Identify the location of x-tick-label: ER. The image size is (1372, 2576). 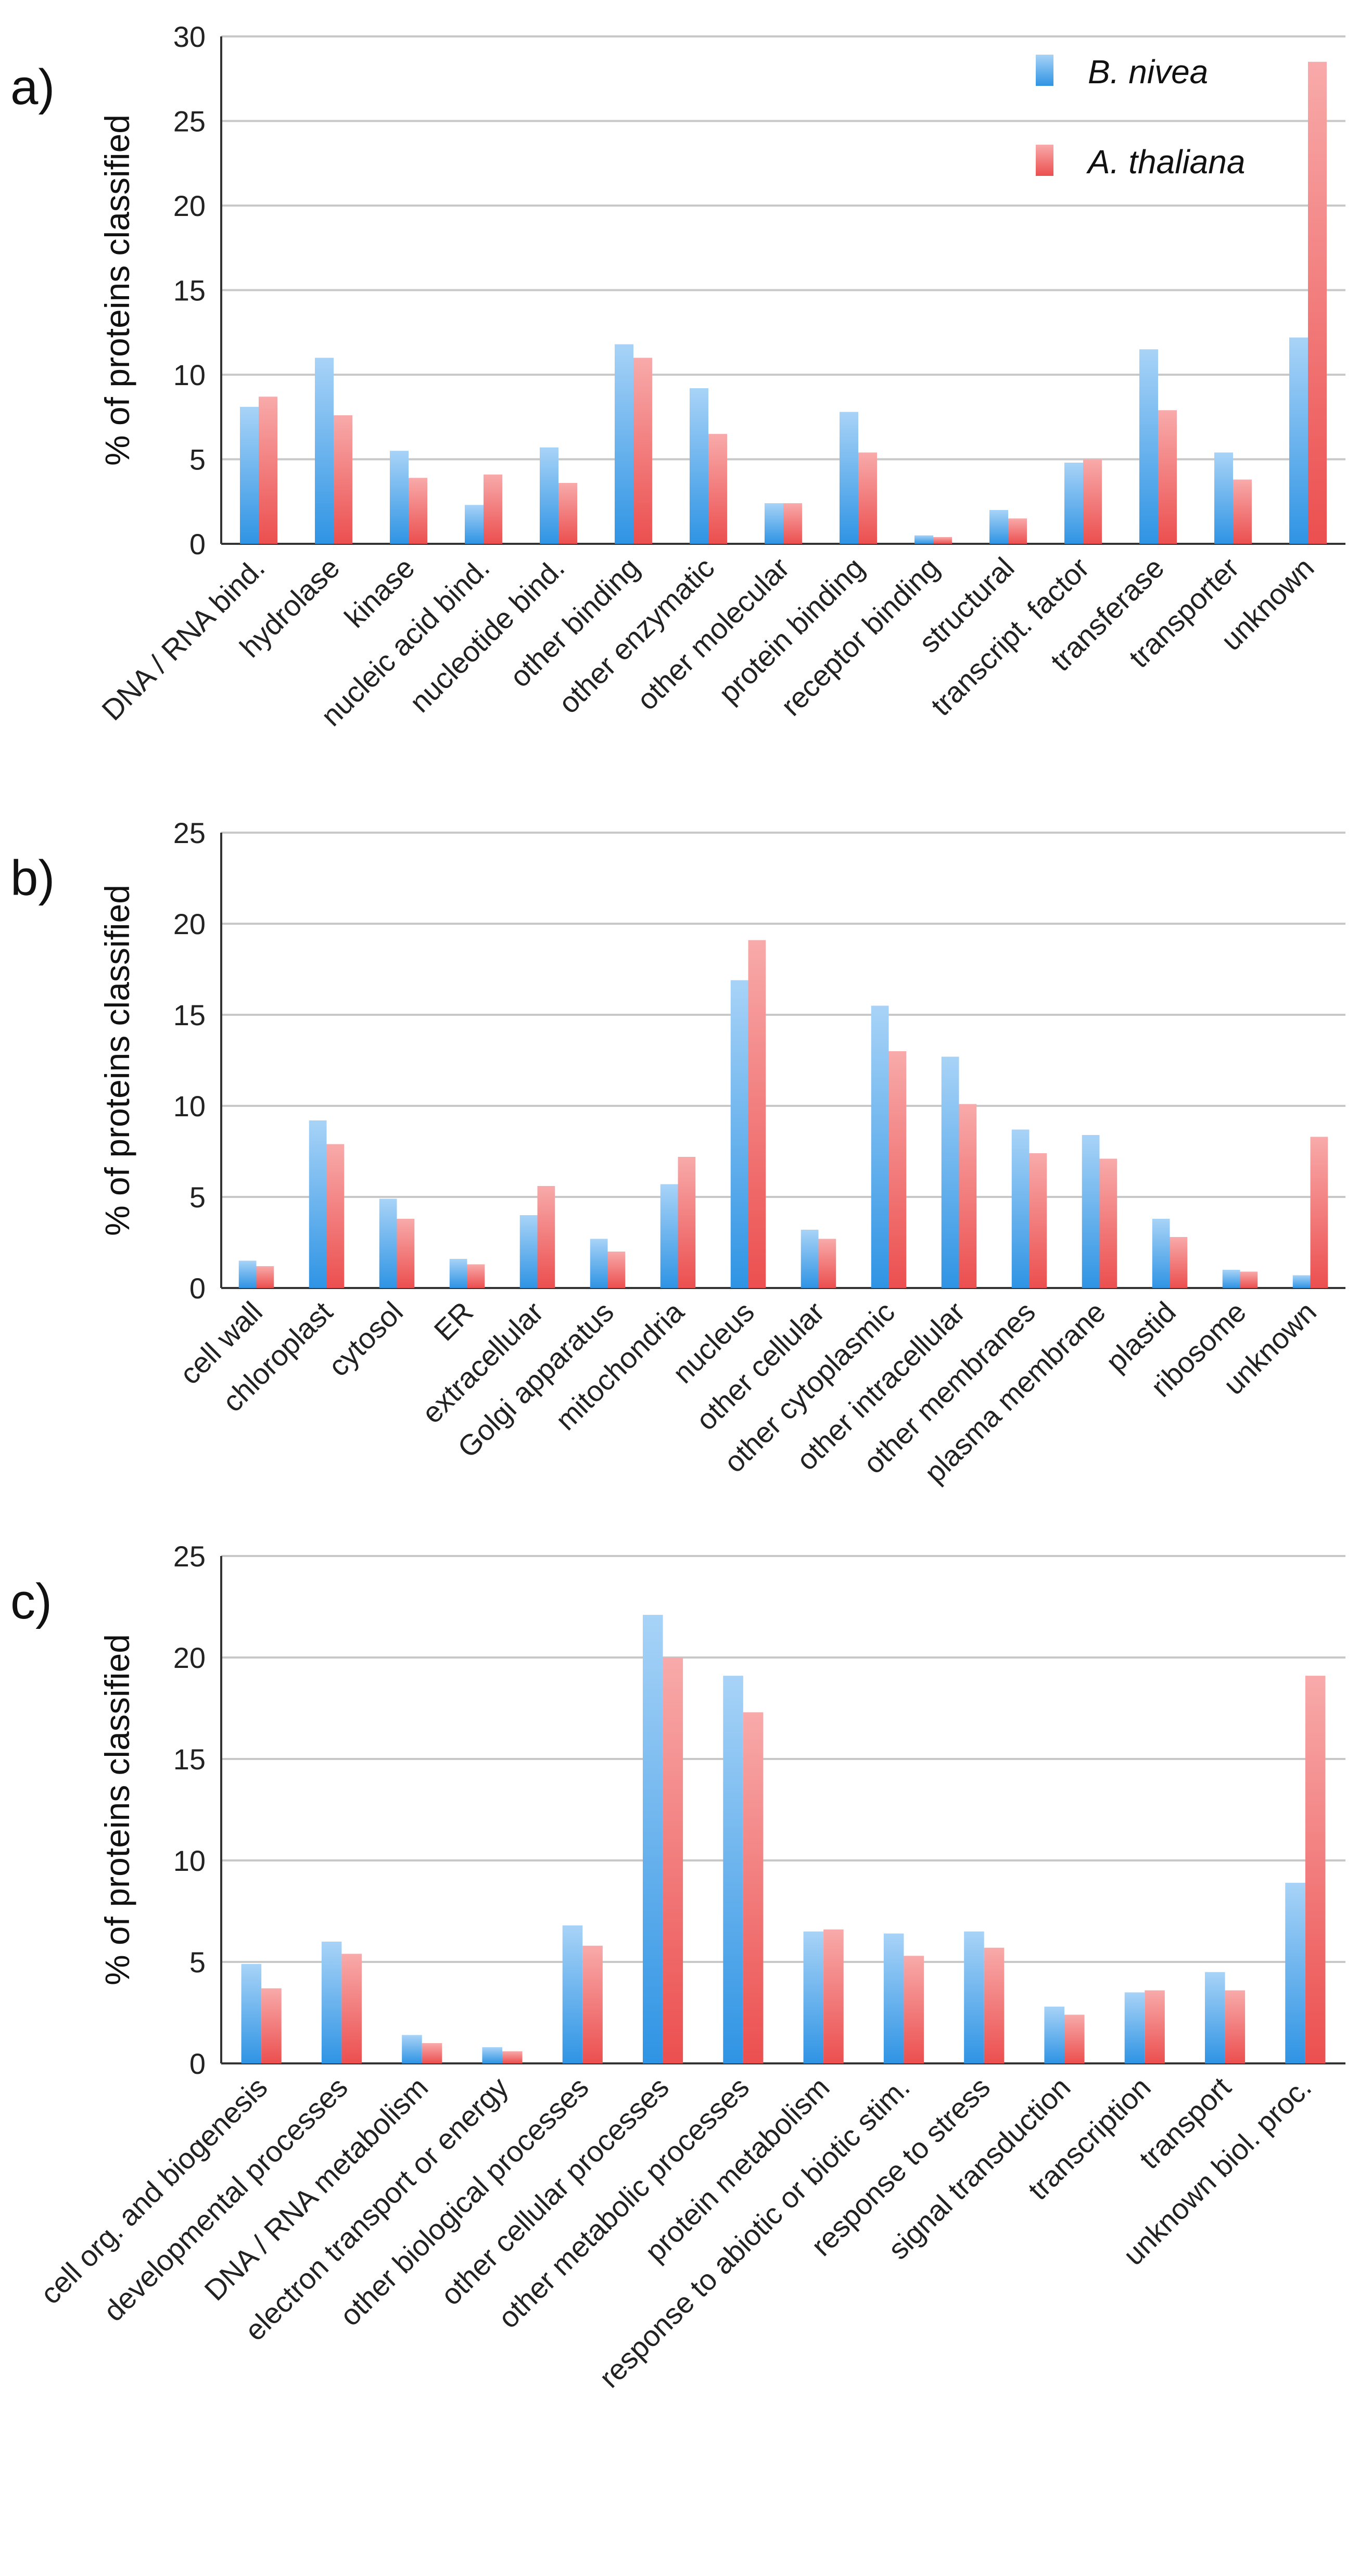
(453, 1321).